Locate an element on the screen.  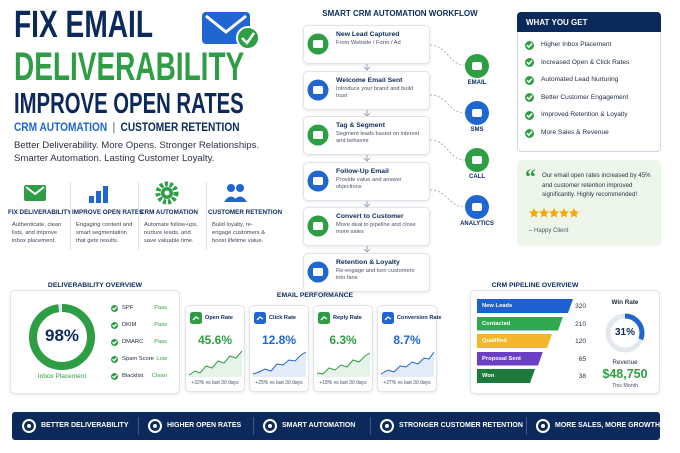
envelope-icon is located at coordinates (231, 31).